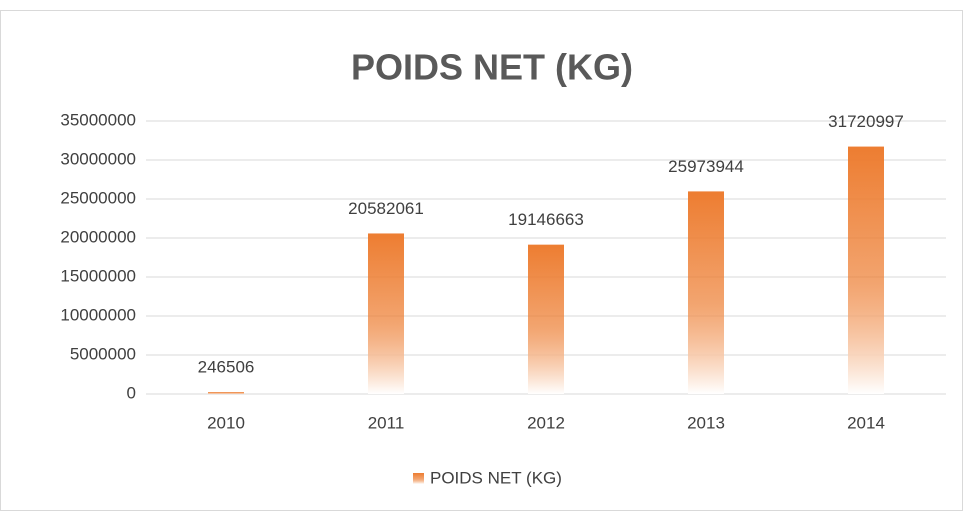  What do you see at coordinates (98, 236) in the screenshot?
I see `y-tick-label: 20000000` at bounding box center [98, 236].